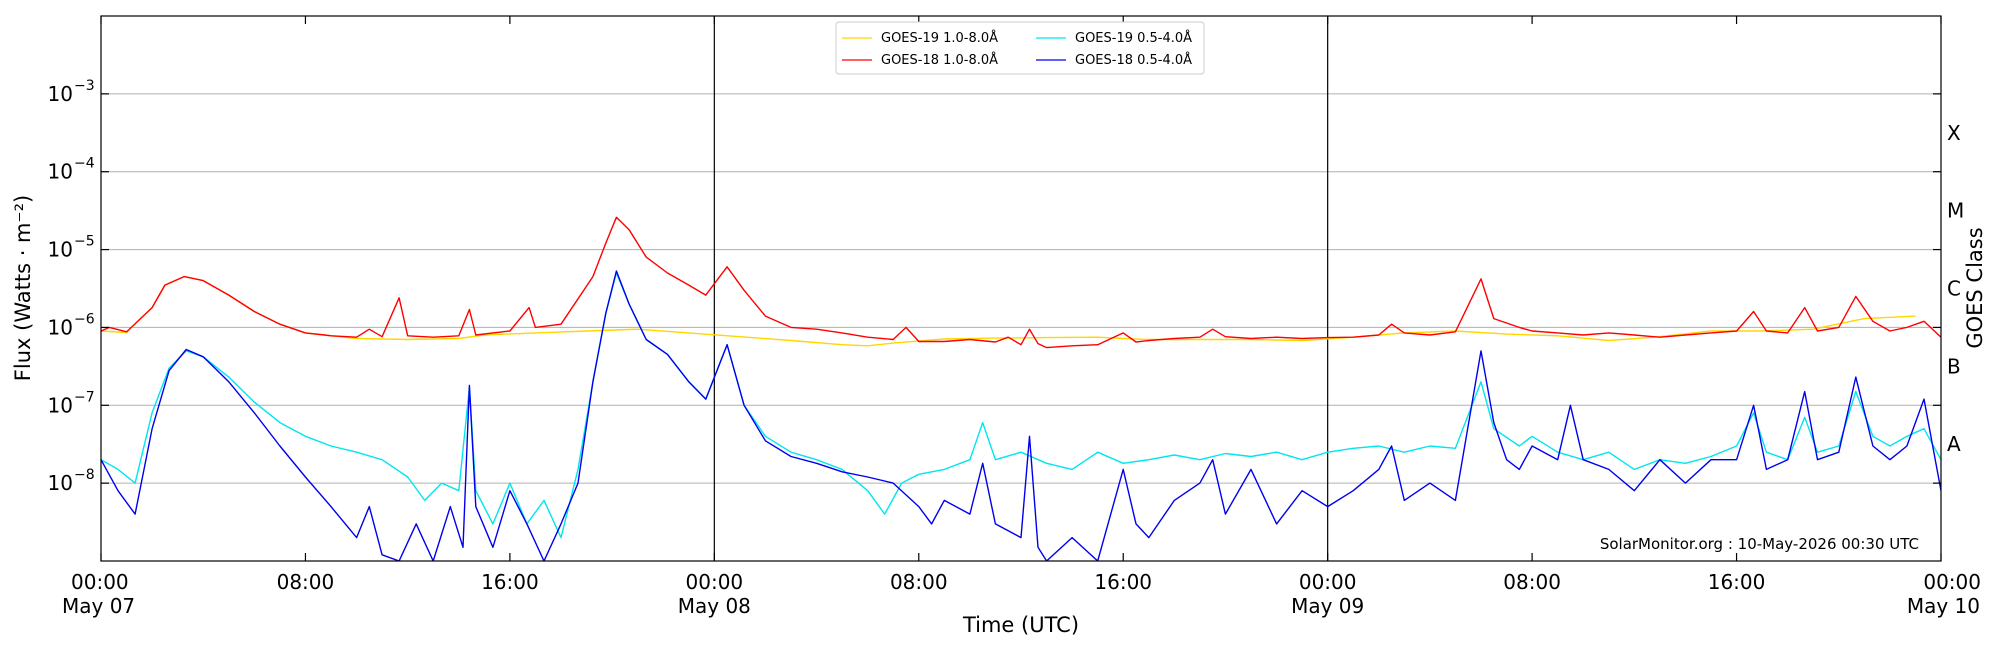  Describe the element at coordinates (84, 397) in the screenshot. I see `y-tick-exponent-1: −7` at that location.